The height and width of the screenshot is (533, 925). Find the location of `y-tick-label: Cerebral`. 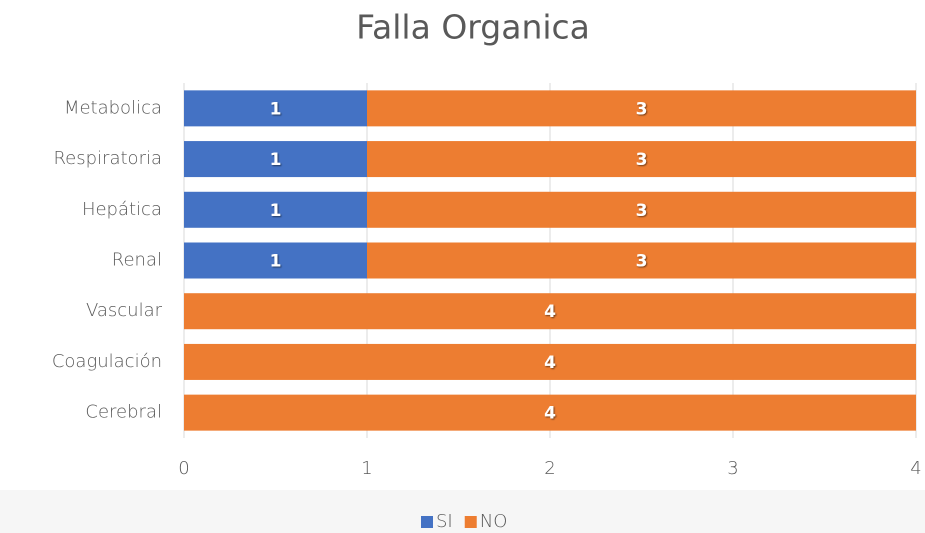

y-tick-label: Cerebral is located at coordinates (123, 412).